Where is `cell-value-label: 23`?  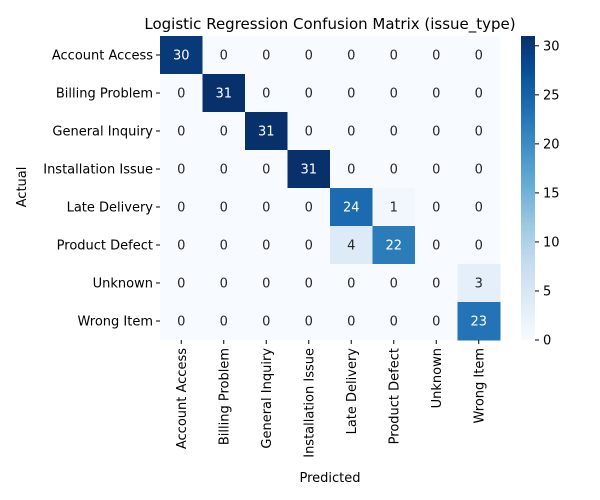
cell-value-label: 23 is located at coordinates (478, 322).